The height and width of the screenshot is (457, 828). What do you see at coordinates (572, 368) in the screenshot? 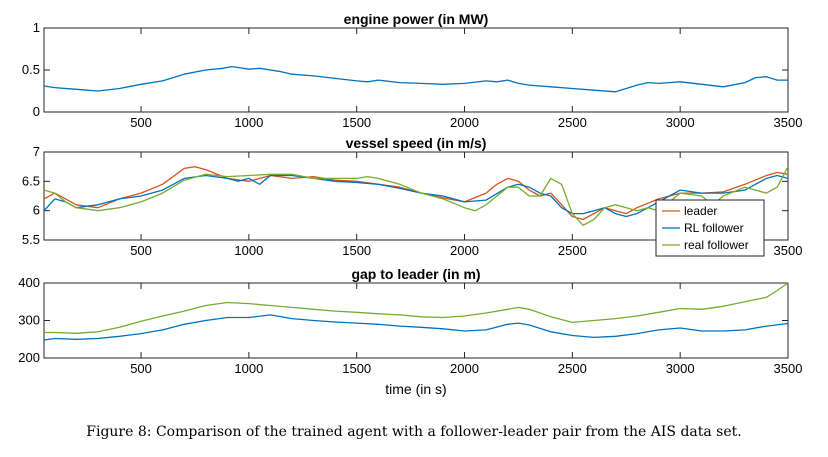
I see `gap-to-leader-x-tick-label: 2500` at bounding box center [572, 368].